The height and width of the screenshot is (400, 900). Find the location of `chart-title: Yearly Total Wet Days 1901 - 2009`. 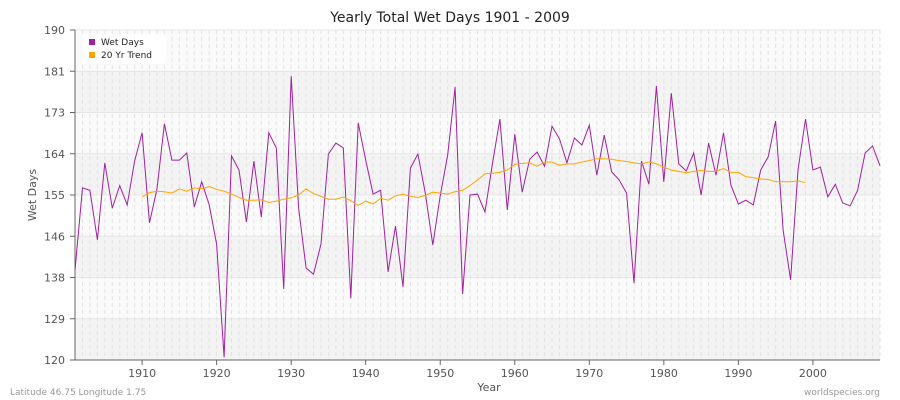

chart-title: Yearly Total Wet Days 1901 - 2009 is located at coordinates (449, 18).